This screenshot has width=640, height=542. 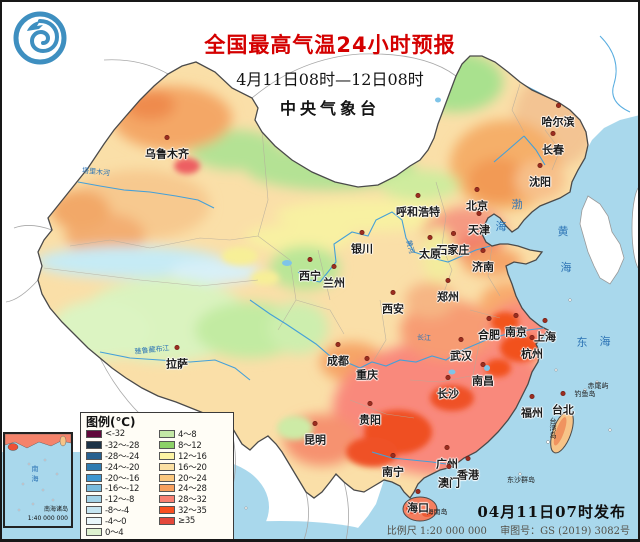 I want to click on legend-range-label: 20～24, so click(x=192, y=478).